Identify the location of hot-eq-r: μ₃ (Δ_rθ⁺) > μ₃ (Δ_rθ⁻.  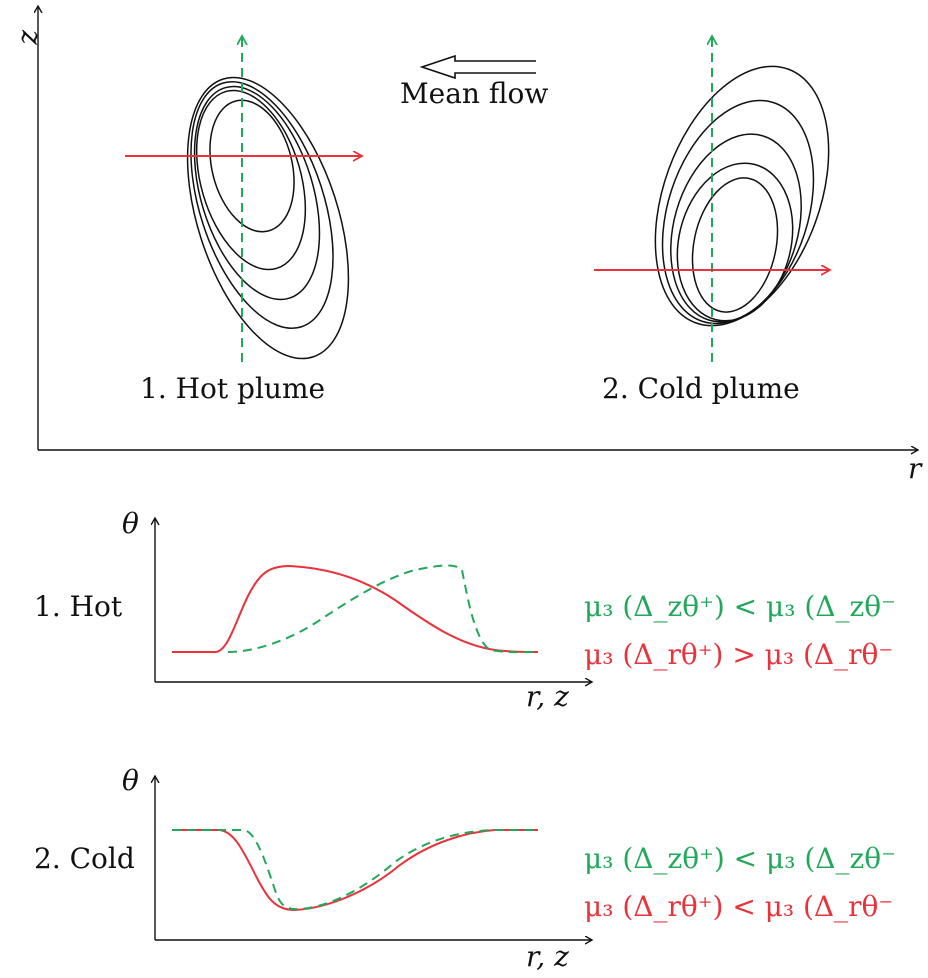
(738, 654).